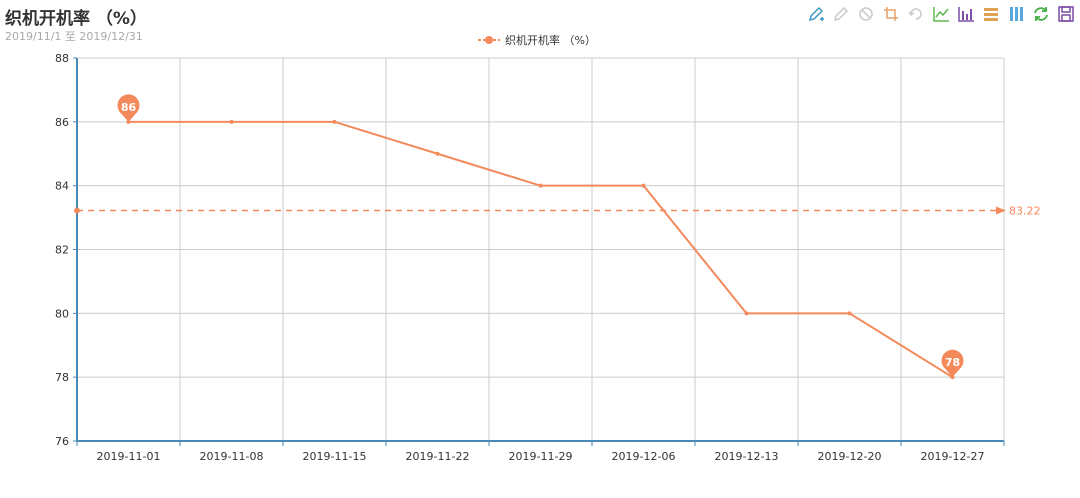  Describe the element at coordinates (62, 441) in the screenshot. I see `y-tick-label: 76` at that location.